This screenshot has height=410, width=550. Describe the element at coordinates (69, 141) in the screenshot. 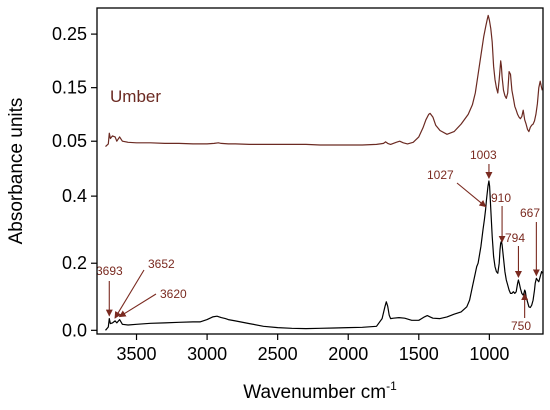

I see `y-tick-label-top: 0.05` at that location.